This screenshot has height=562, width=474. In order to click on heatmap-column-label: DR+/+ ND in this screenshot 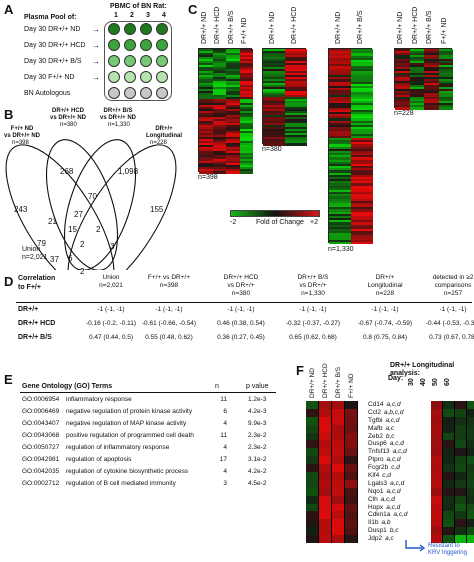, I will do `click(204, 27)`.